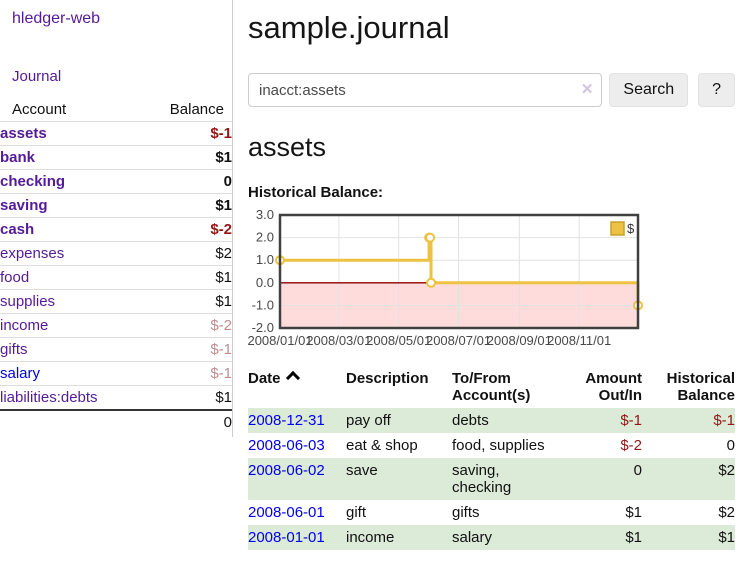  I want to click on transaction-date-link: 2008-06-02, so click(286, 470).